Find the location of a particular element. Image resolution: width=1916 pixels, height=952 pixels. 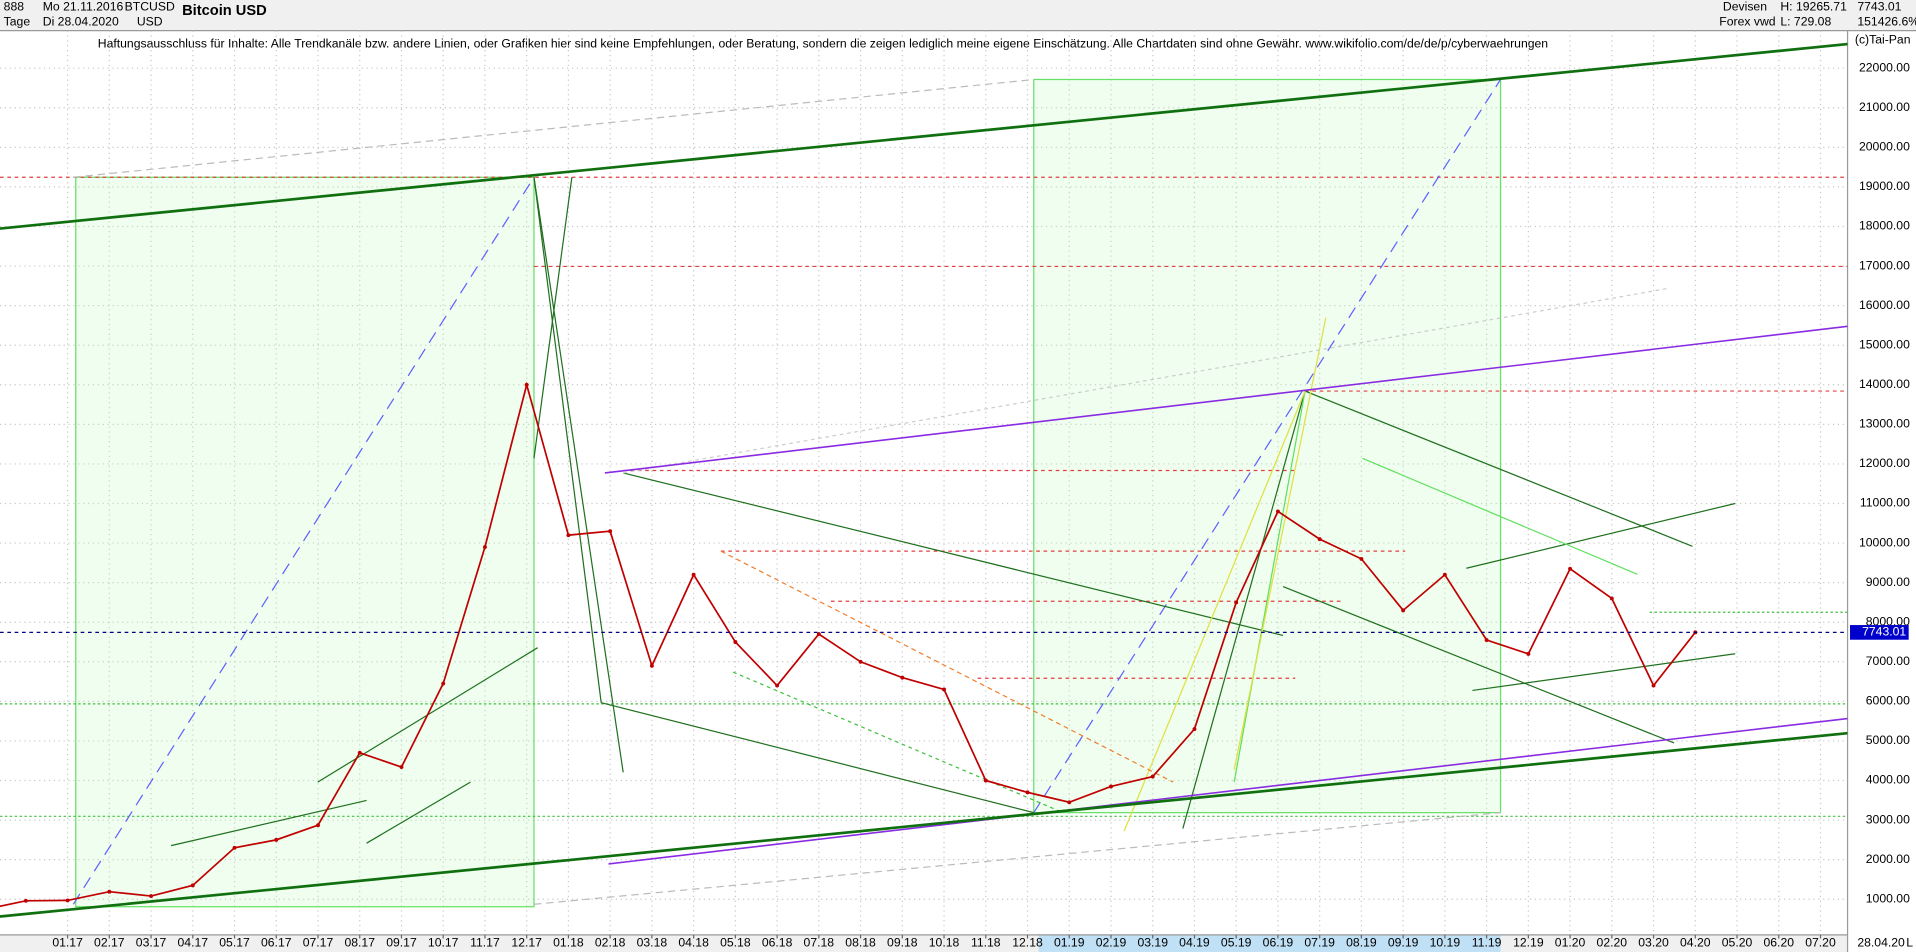

x-tick-label: 09.18 is located at coordinates (902, 943).